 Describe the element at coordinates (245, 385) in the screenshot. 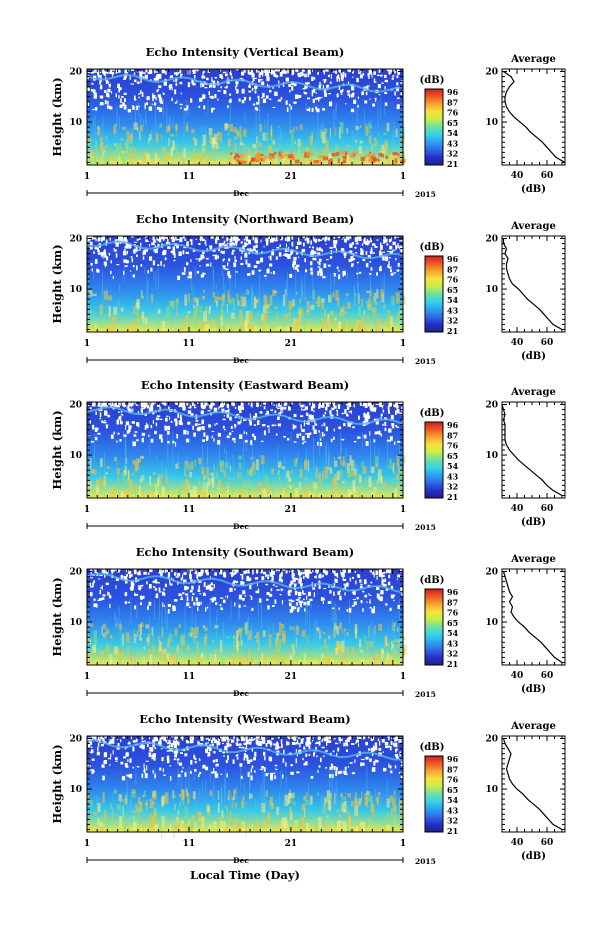

I see `panel-title: Echo Intensity (Eastward Beam)` at that location.